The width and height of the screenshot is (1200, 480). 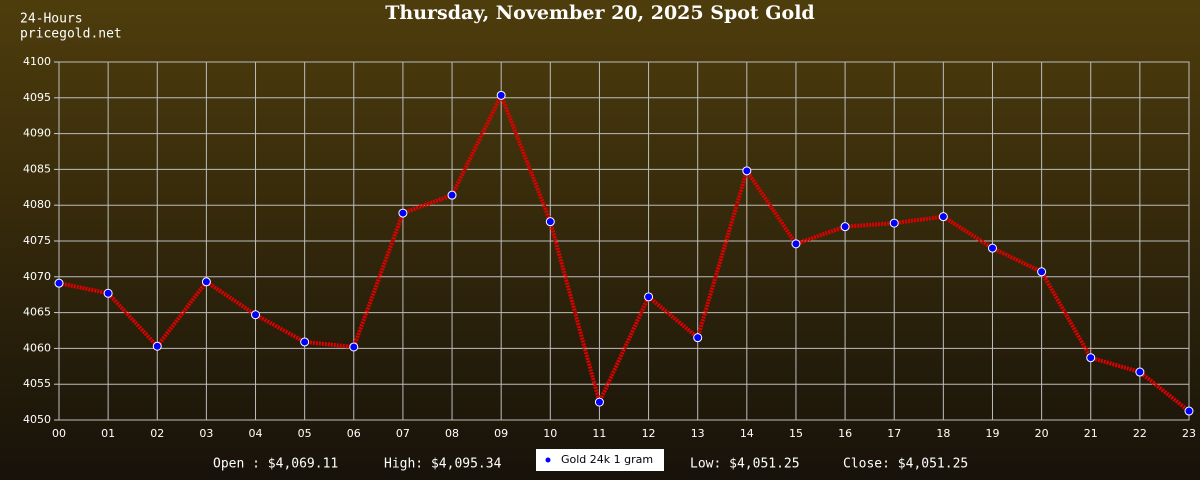 What do you see at coordinates (37, 312) in the screenshot?
I see `y-tick-label: 4065` at bounding box center [37, 312].